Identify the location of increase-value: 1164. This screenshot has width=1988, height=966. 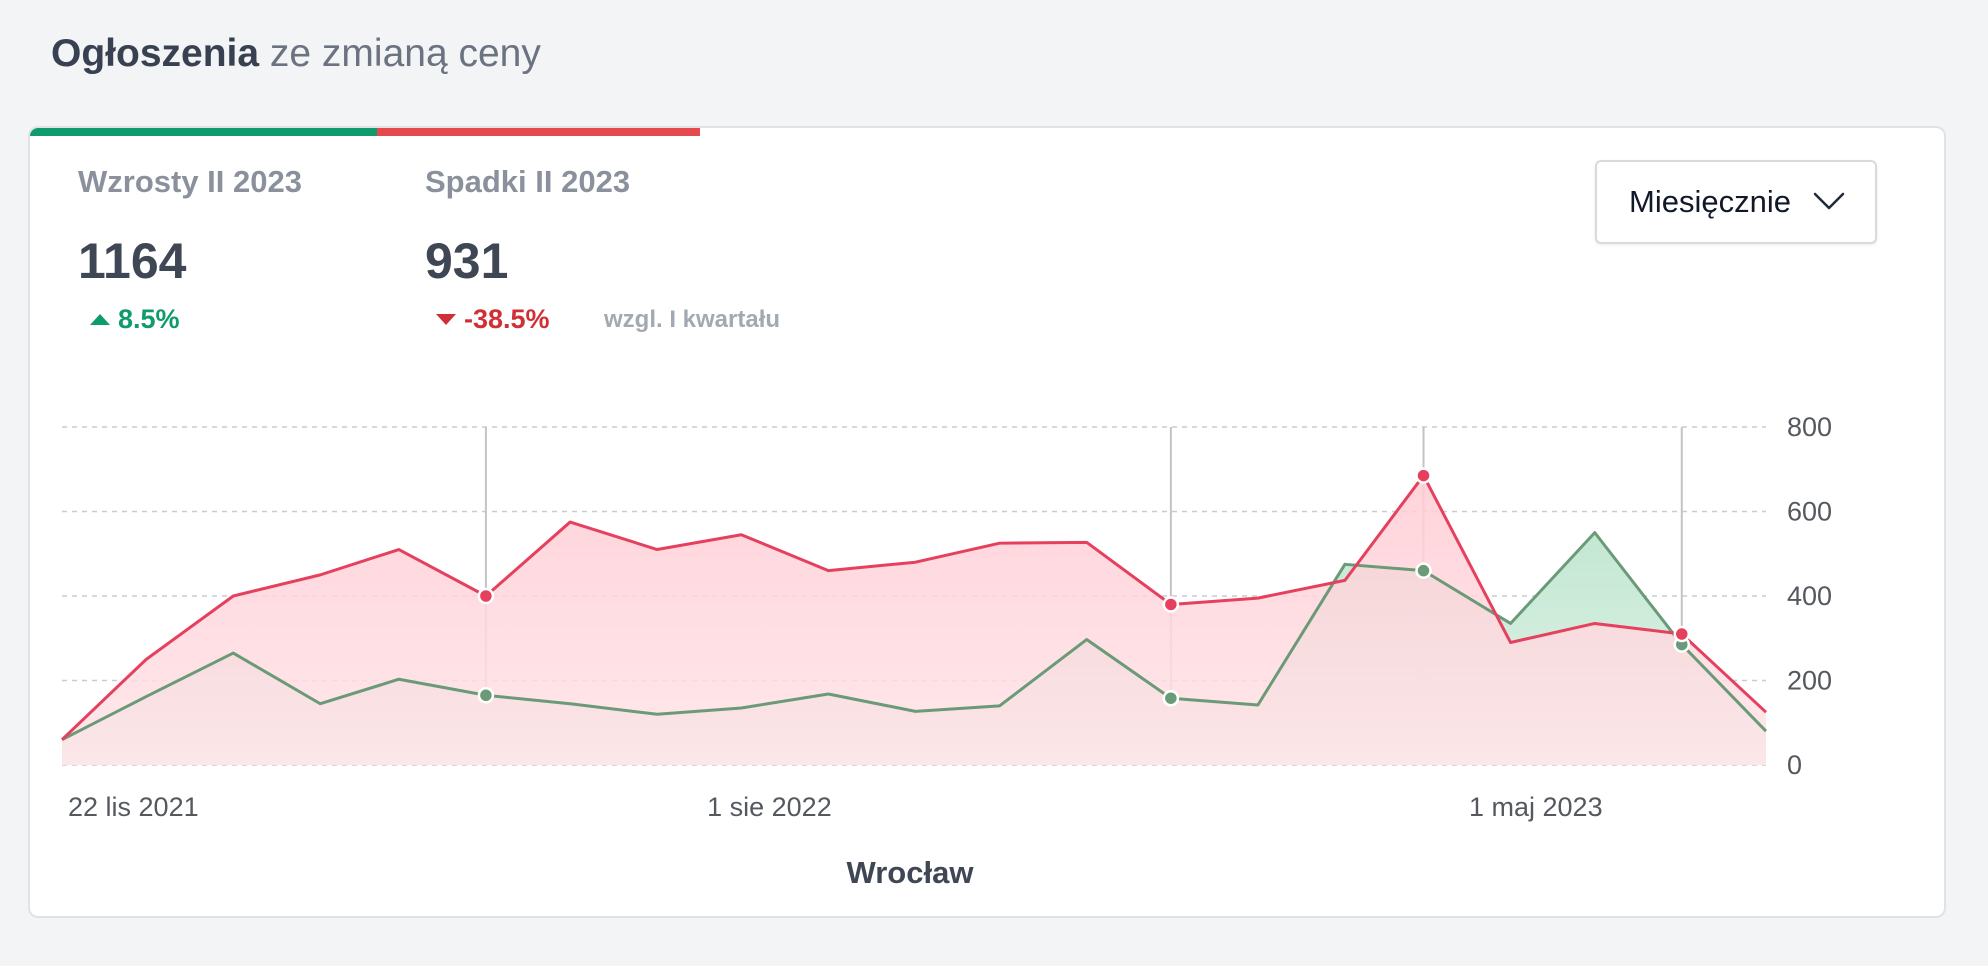
(132, 261).